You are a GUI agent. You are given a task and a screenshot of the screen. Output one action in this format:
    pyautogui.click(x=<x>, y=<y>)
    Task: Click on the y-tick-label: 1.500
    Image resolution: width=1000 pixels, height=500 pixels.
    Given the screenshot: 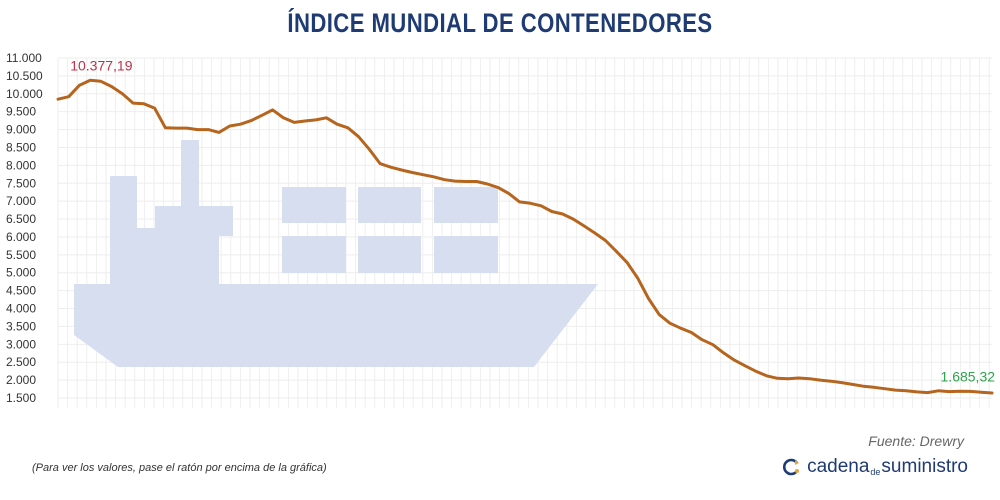 What is the action you would take?
    pyautogui.click(x=21, y=398)
    